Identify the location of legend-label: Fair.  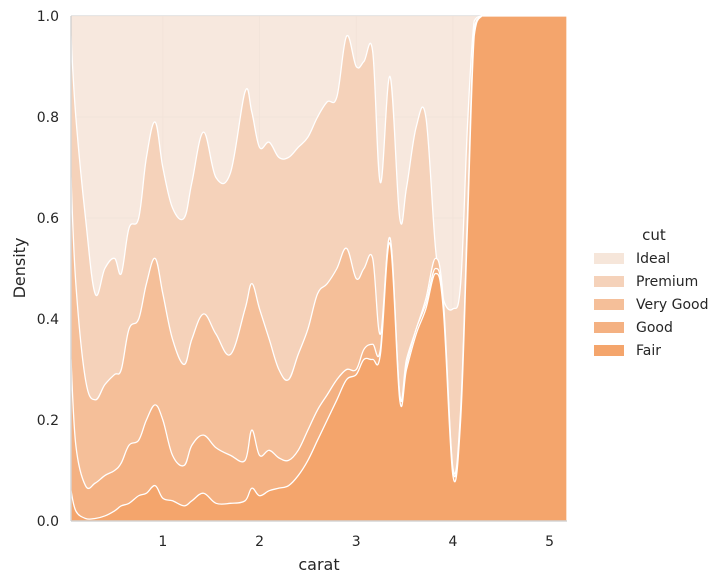
(648, 351).